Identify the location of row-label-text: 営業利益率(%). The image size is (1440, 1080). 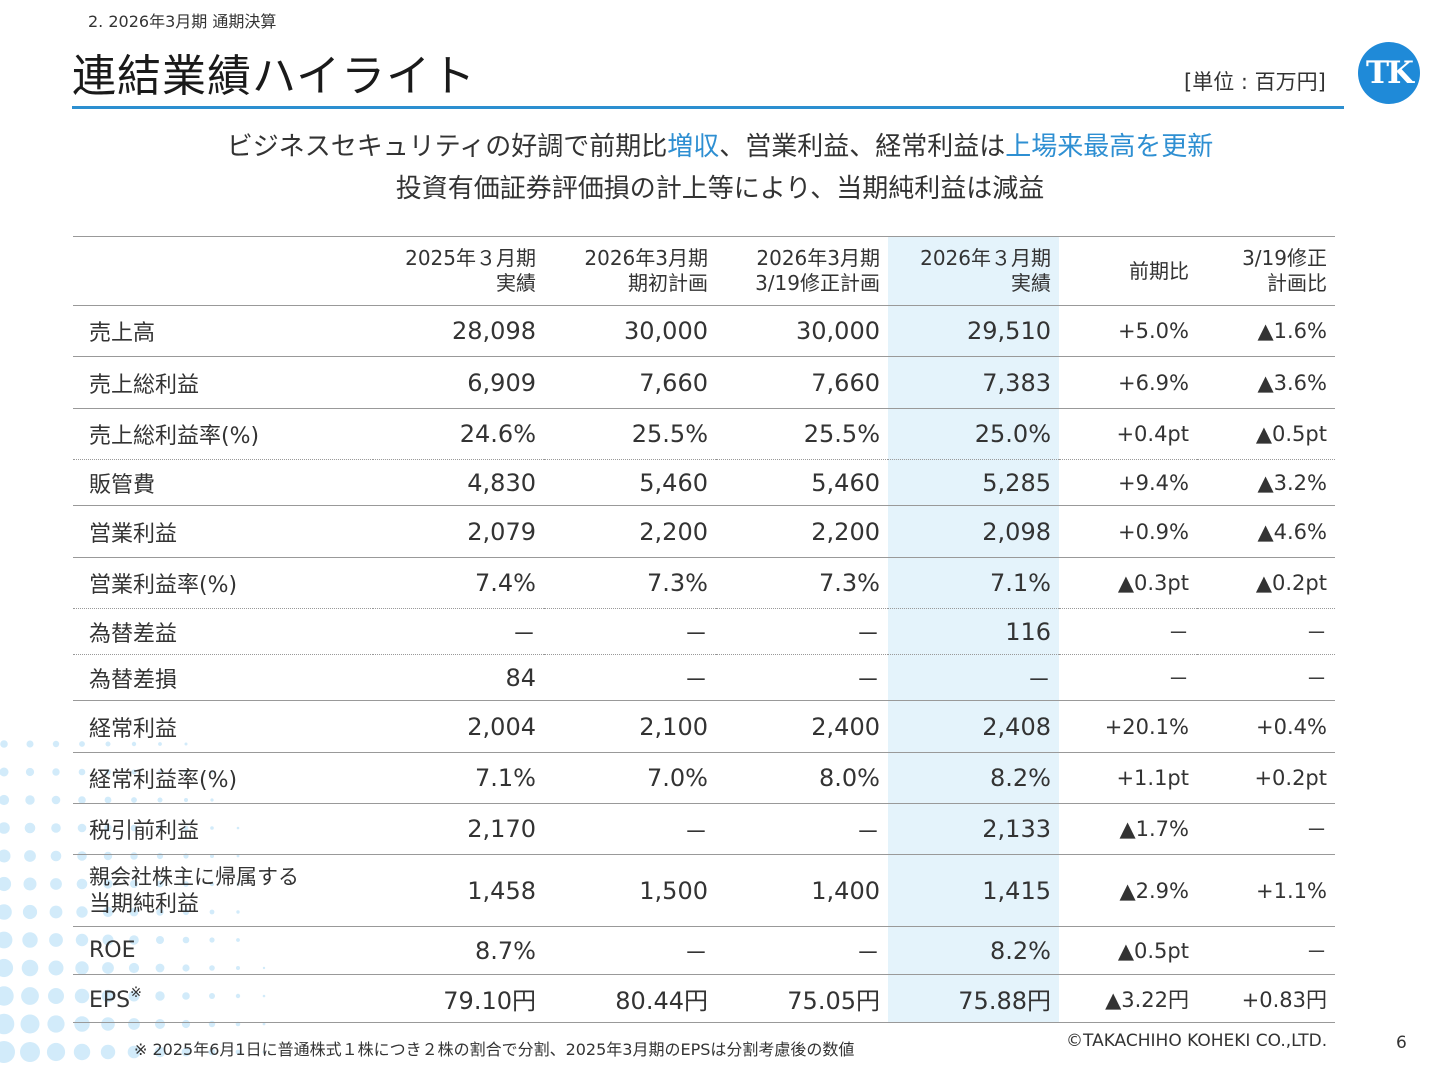
(163, 585).